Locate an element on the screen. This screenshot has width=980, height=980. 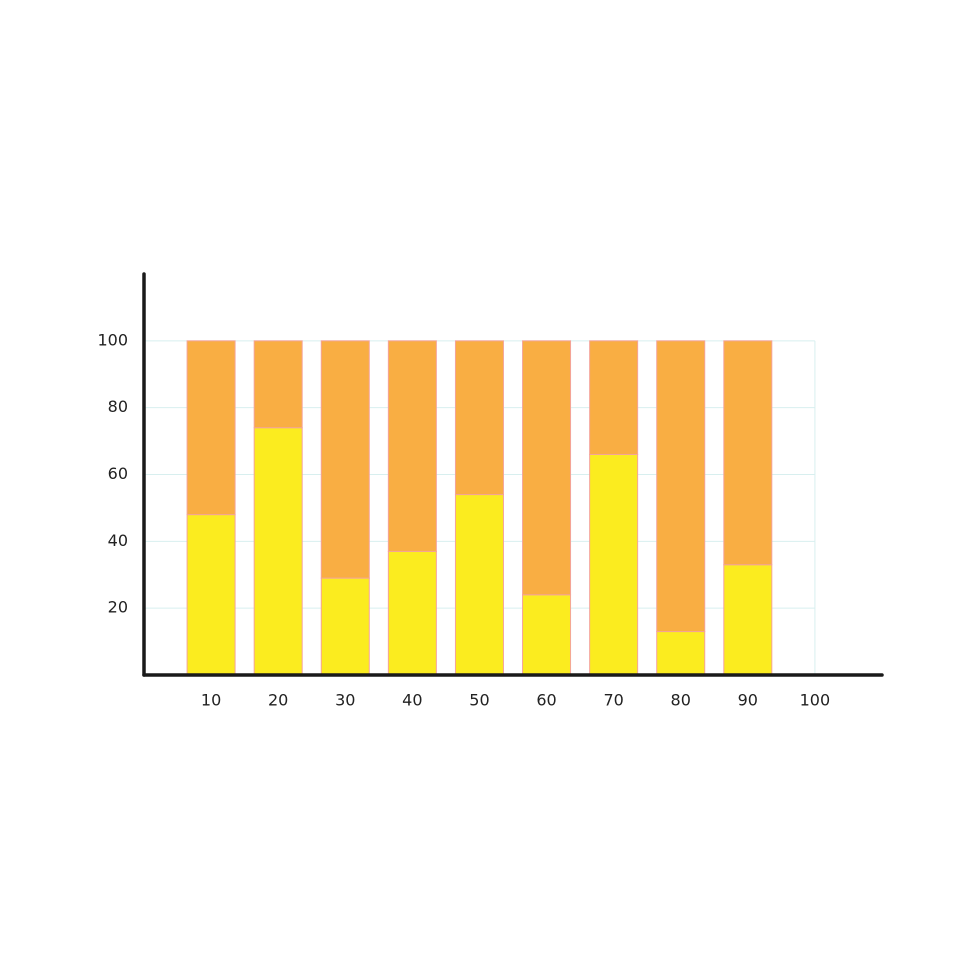
y-tick-label: 40 is located at coordinates (118, 540).